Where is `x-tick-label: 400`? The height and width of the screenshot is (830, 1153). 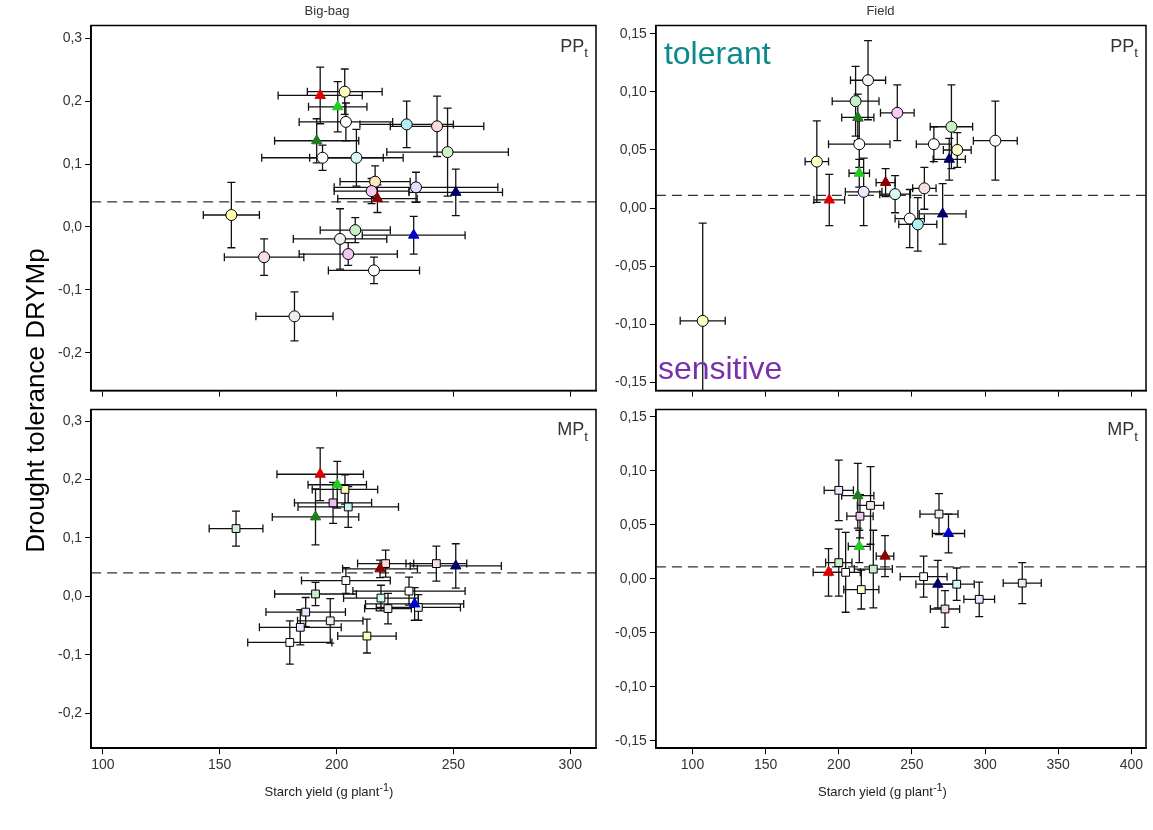 x-tick-label: 400 is located at coordinates (1131, 764).